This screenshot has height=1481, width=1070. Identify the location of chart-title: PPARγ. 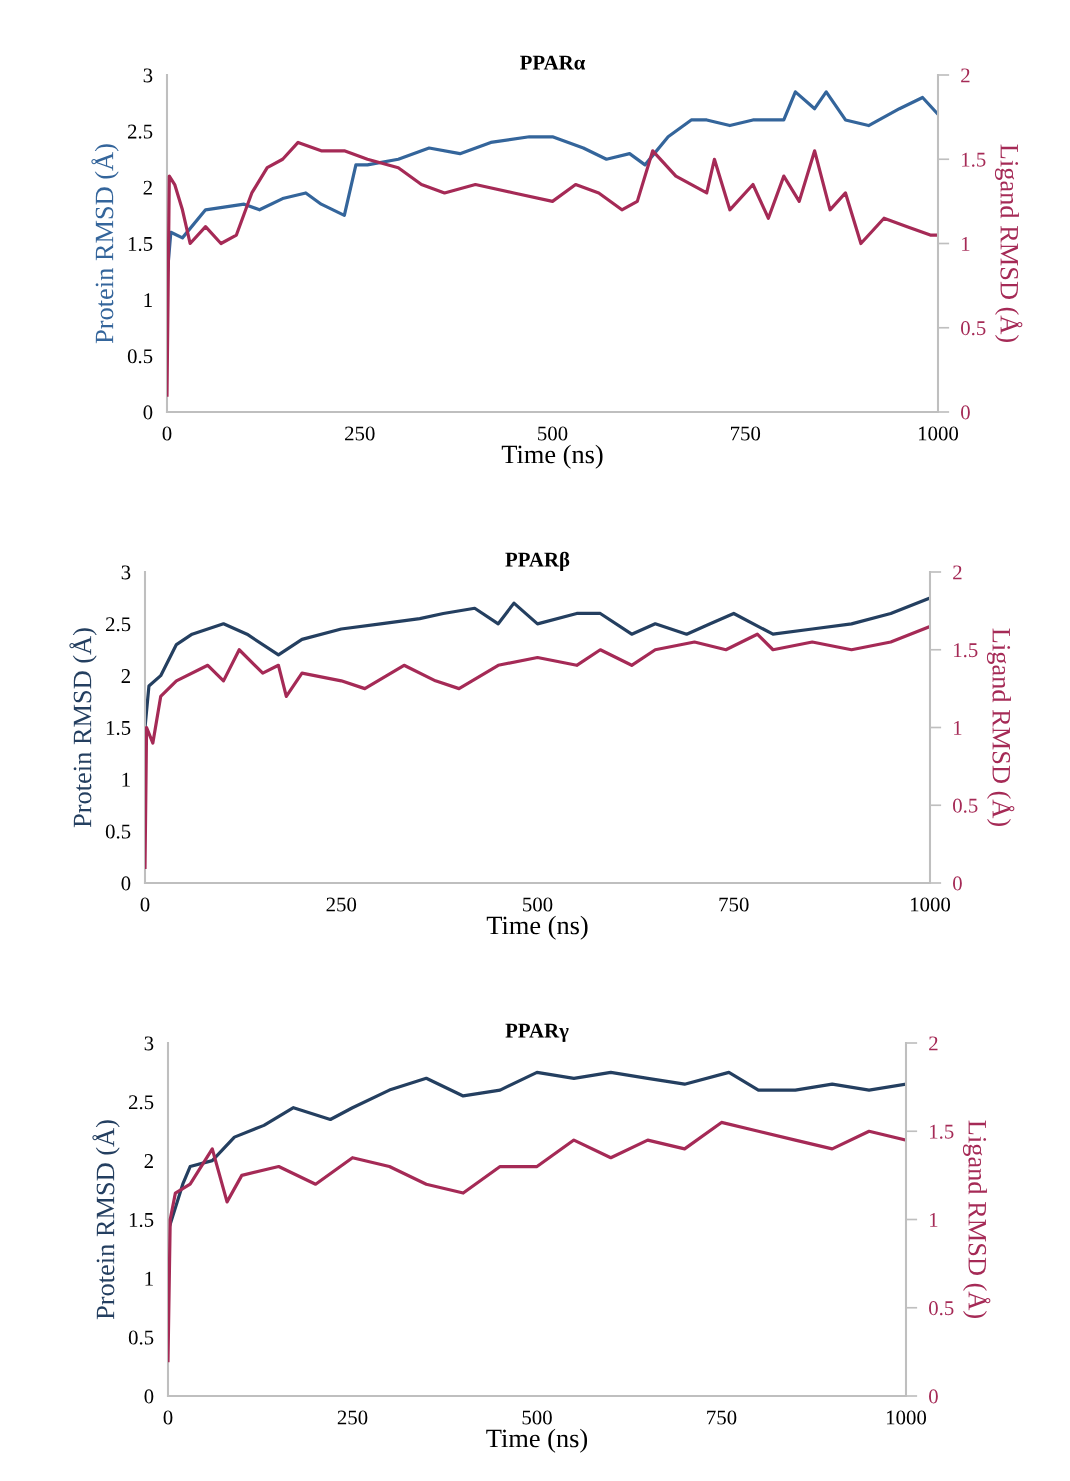
(537, 1032).